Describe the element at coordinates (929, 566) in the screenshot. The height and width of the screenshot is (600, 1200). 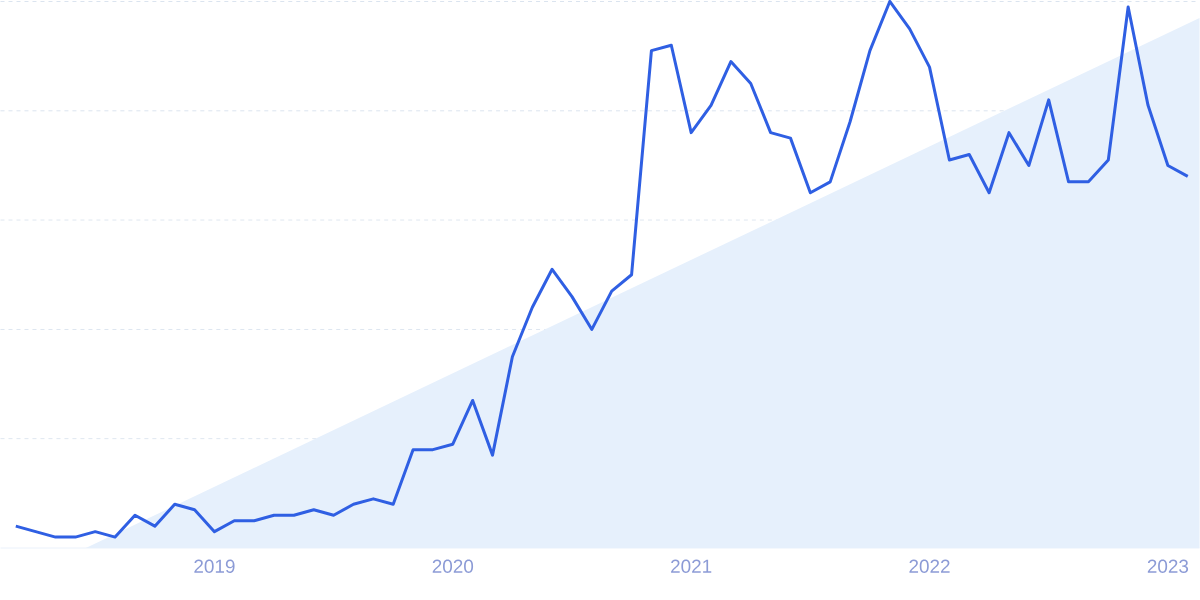
I see `x-tick-label: 2022` at that location.